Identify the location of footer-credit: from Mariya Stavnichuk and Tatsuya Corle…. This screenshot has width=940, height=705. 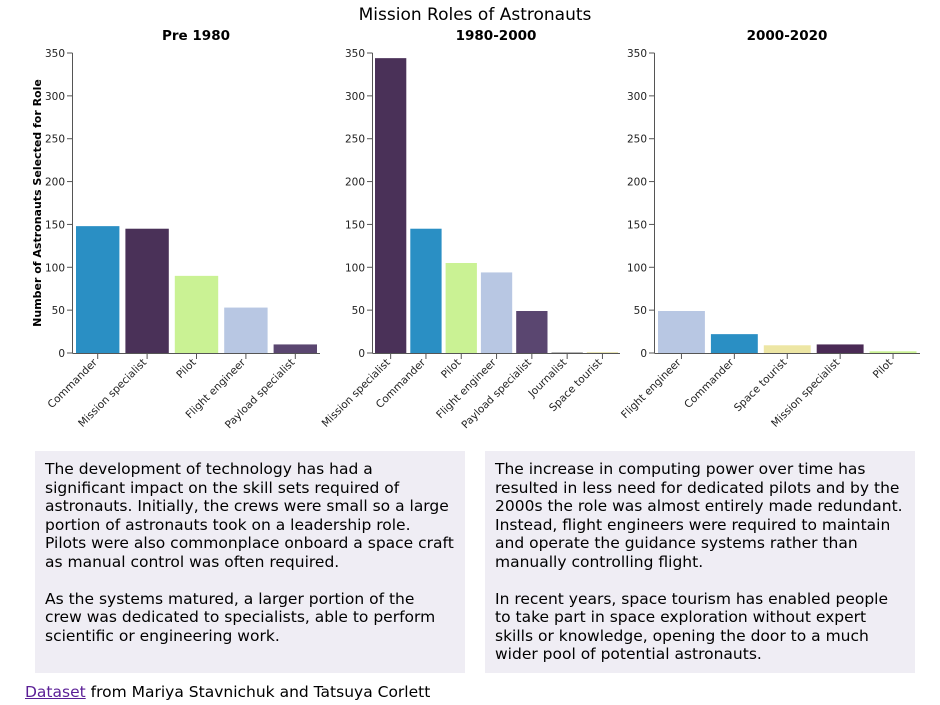
(258, 692).